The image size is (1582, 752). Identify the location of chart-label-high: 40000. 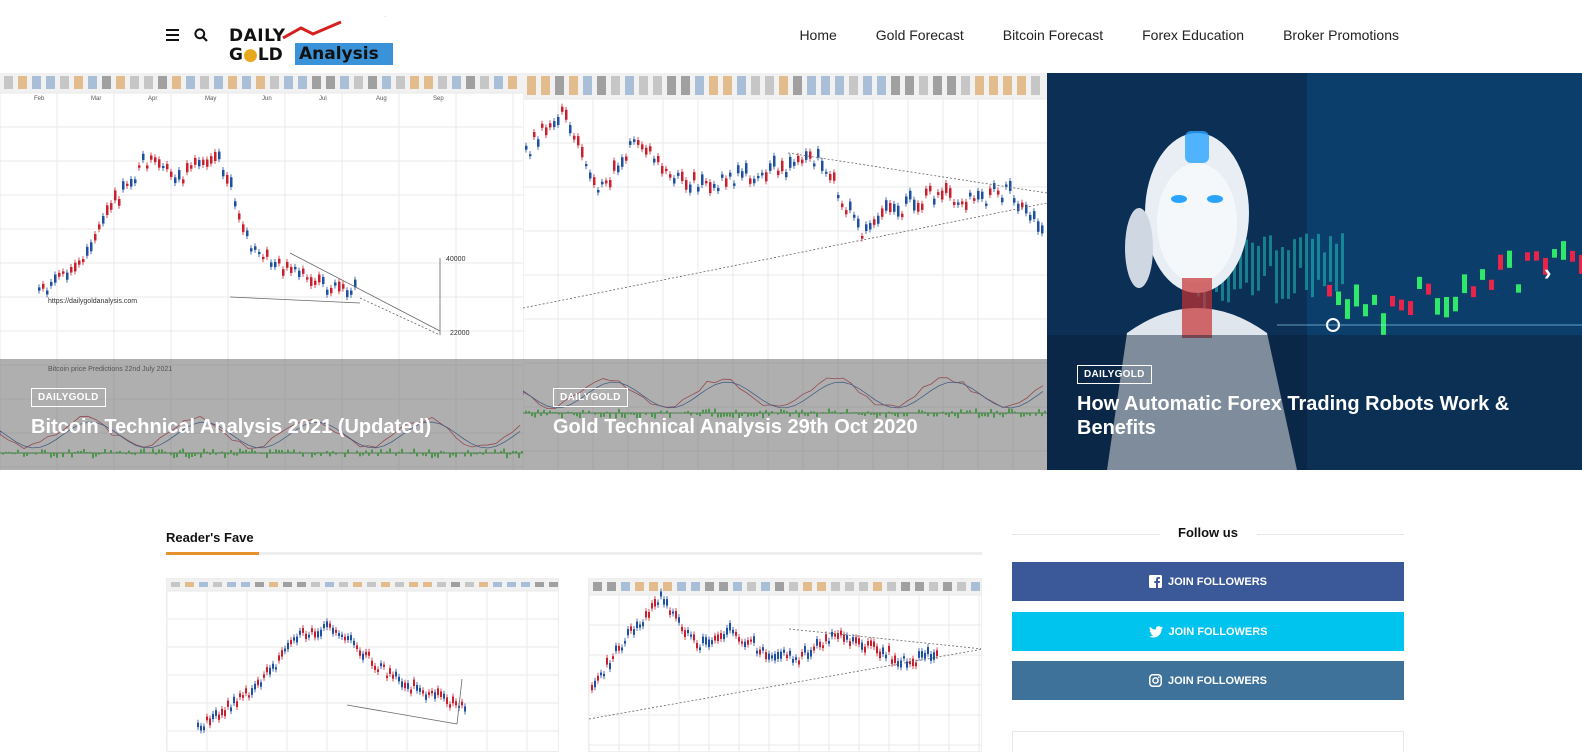
(456, 259).